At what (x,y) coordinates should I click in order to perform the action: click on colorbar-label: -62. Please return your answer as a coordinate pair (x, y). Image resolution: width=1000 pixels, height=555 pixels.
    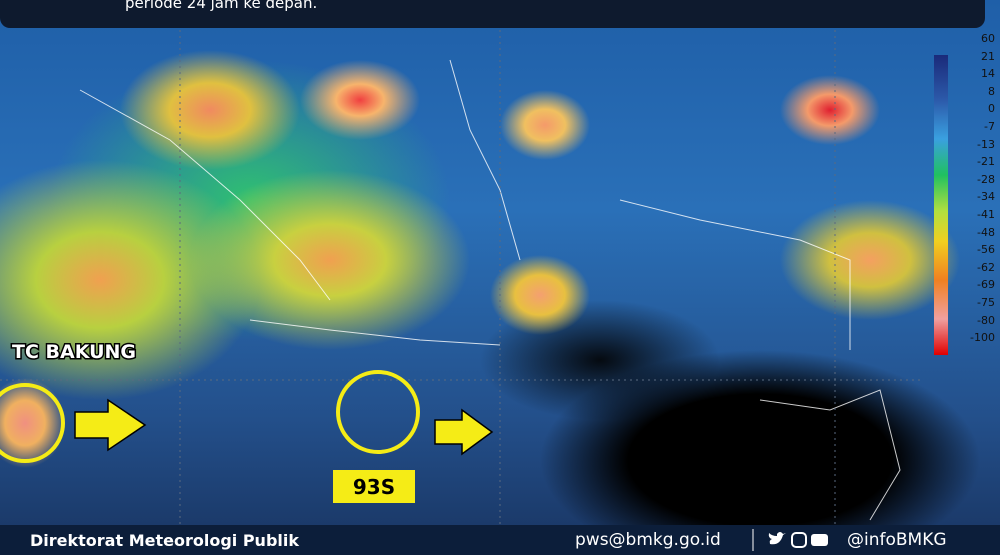
    Looking at the image, I should click on (986, 267).